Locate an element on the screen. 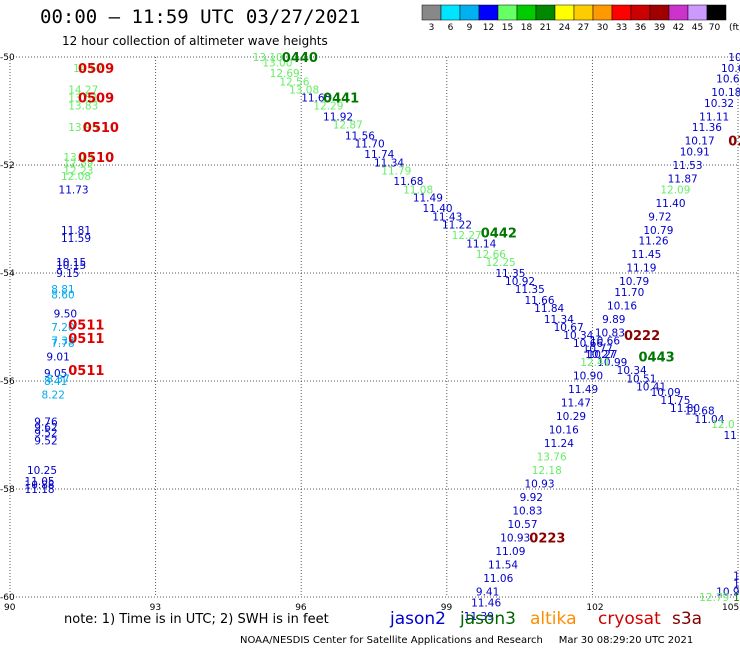  pass-time-label: 022 is located at coordinates (734, 142).